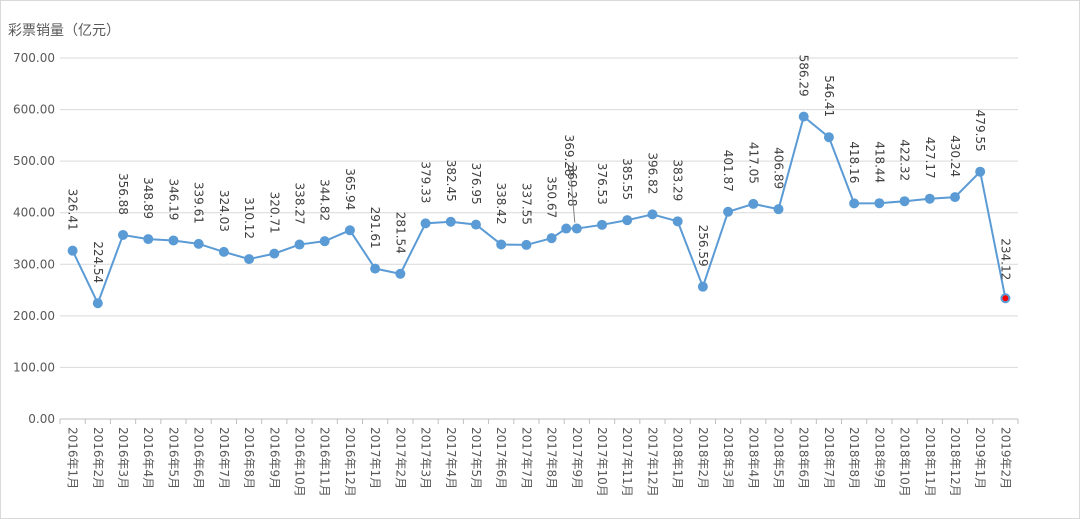 This screenshot has width=1080, height=519. Describe the element at coordinates (375, 228) in the screenshot. I see `data-label: 291.61` at that location.